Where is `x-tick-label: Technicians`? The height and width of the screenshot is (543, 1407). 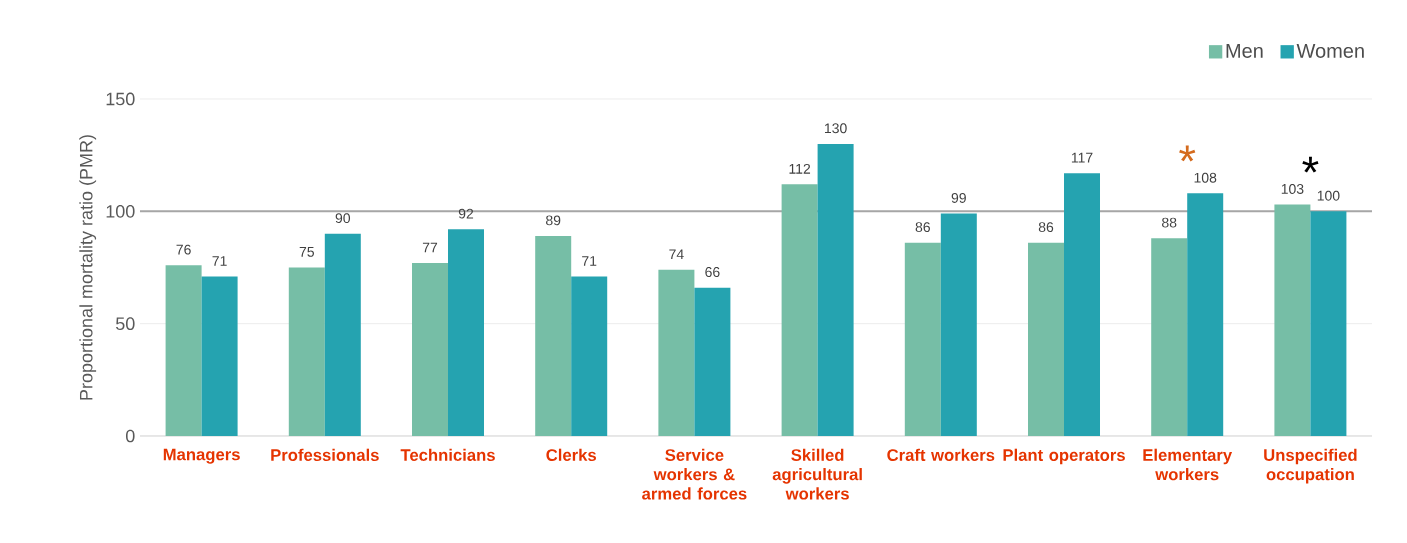
x-tick-label: Technicians is located at coordinates (447, 454).